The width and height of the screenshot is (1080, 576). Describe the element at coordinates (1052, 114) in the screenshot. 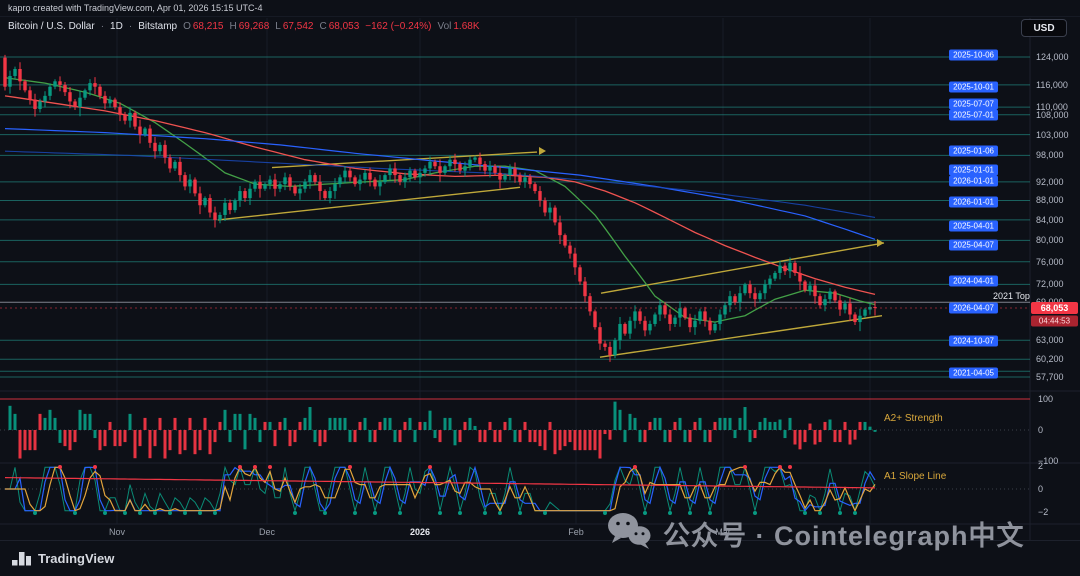

I see `price-axis-label: 108,000` at that location.